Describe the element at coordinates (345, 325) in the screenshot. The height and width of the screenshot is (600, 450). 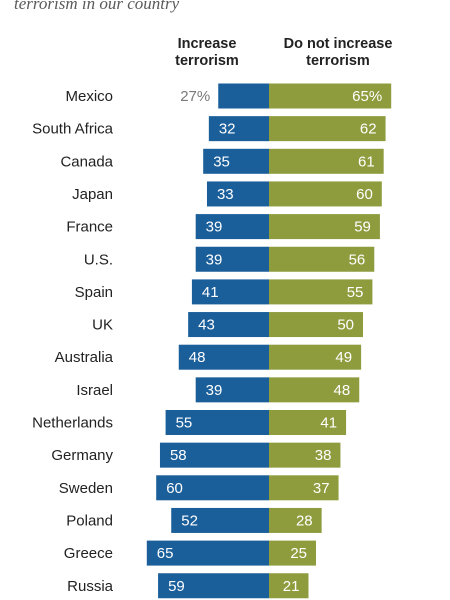
I see `value-do-not-increase-uk: 50` at that location.